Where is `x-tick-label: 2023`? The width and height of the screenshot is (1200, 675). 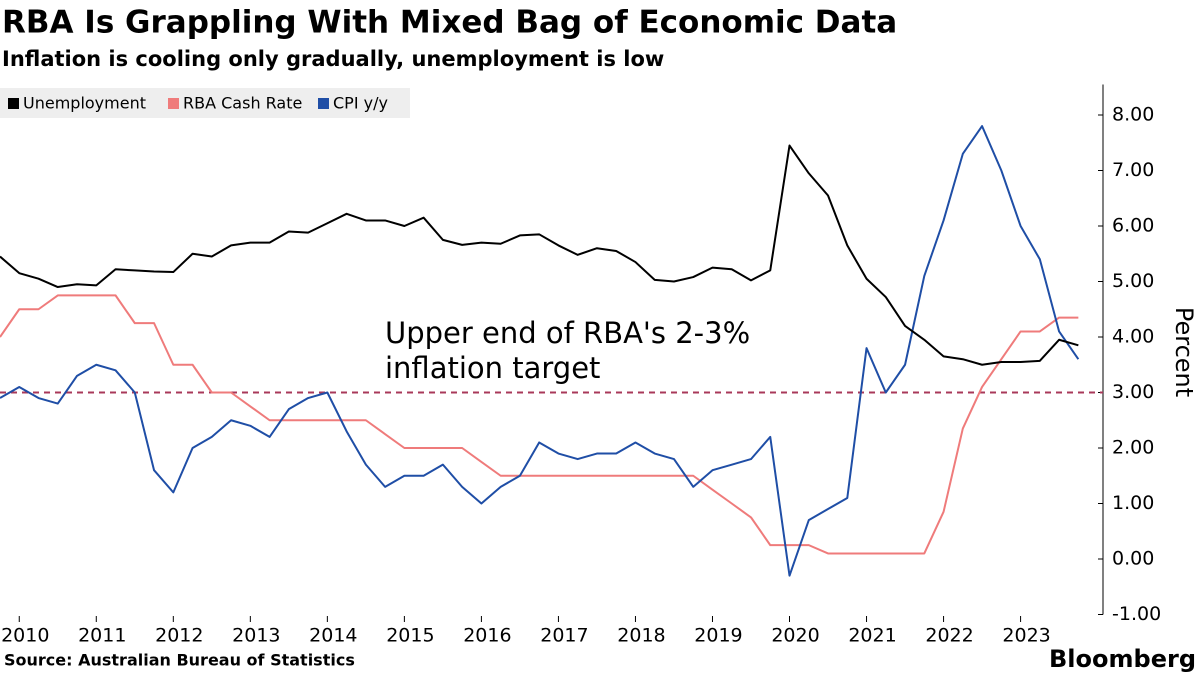 x-tick-label: 2023 is located at coordinates (1026, 636).